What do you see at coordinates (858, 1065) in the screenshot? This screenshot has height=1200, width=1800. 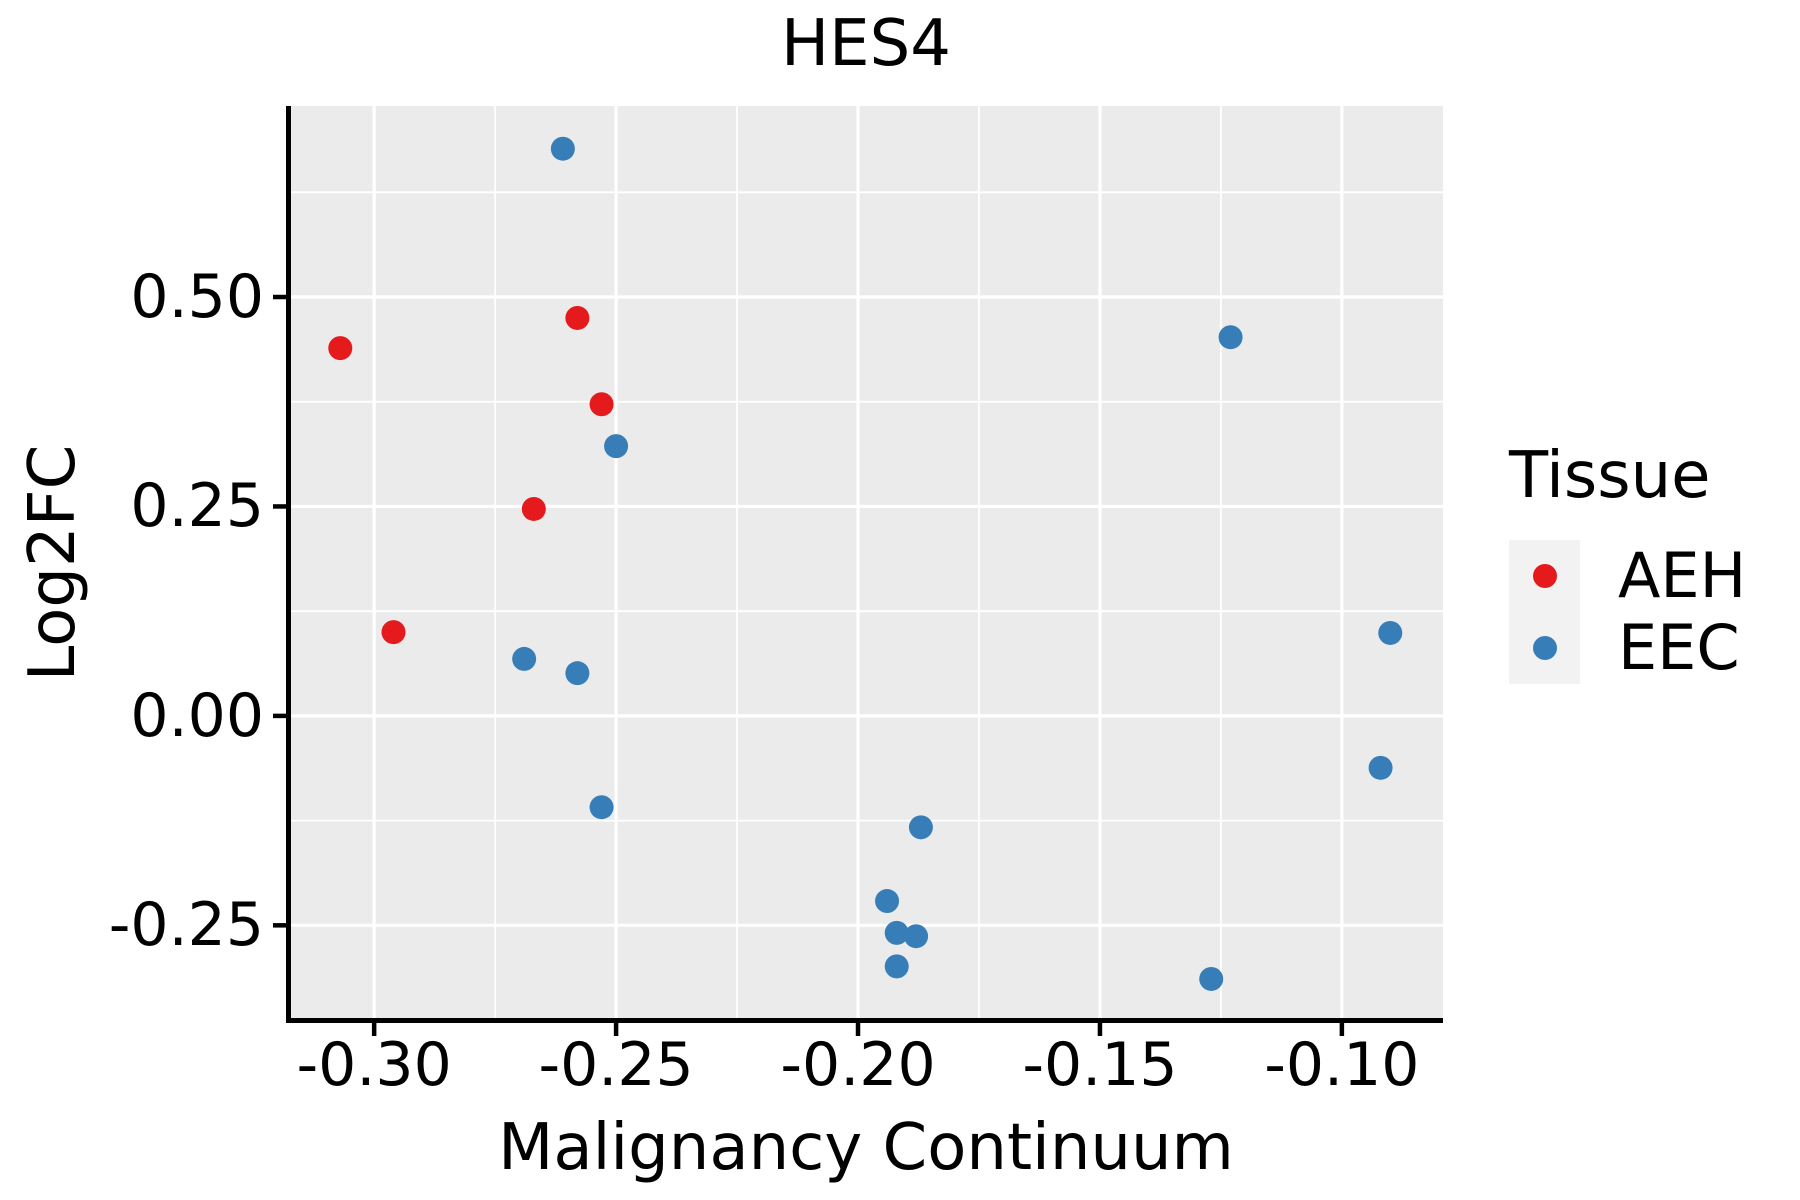 I see `x-tick-label: -0.20` at bounding box center [858, 1065].